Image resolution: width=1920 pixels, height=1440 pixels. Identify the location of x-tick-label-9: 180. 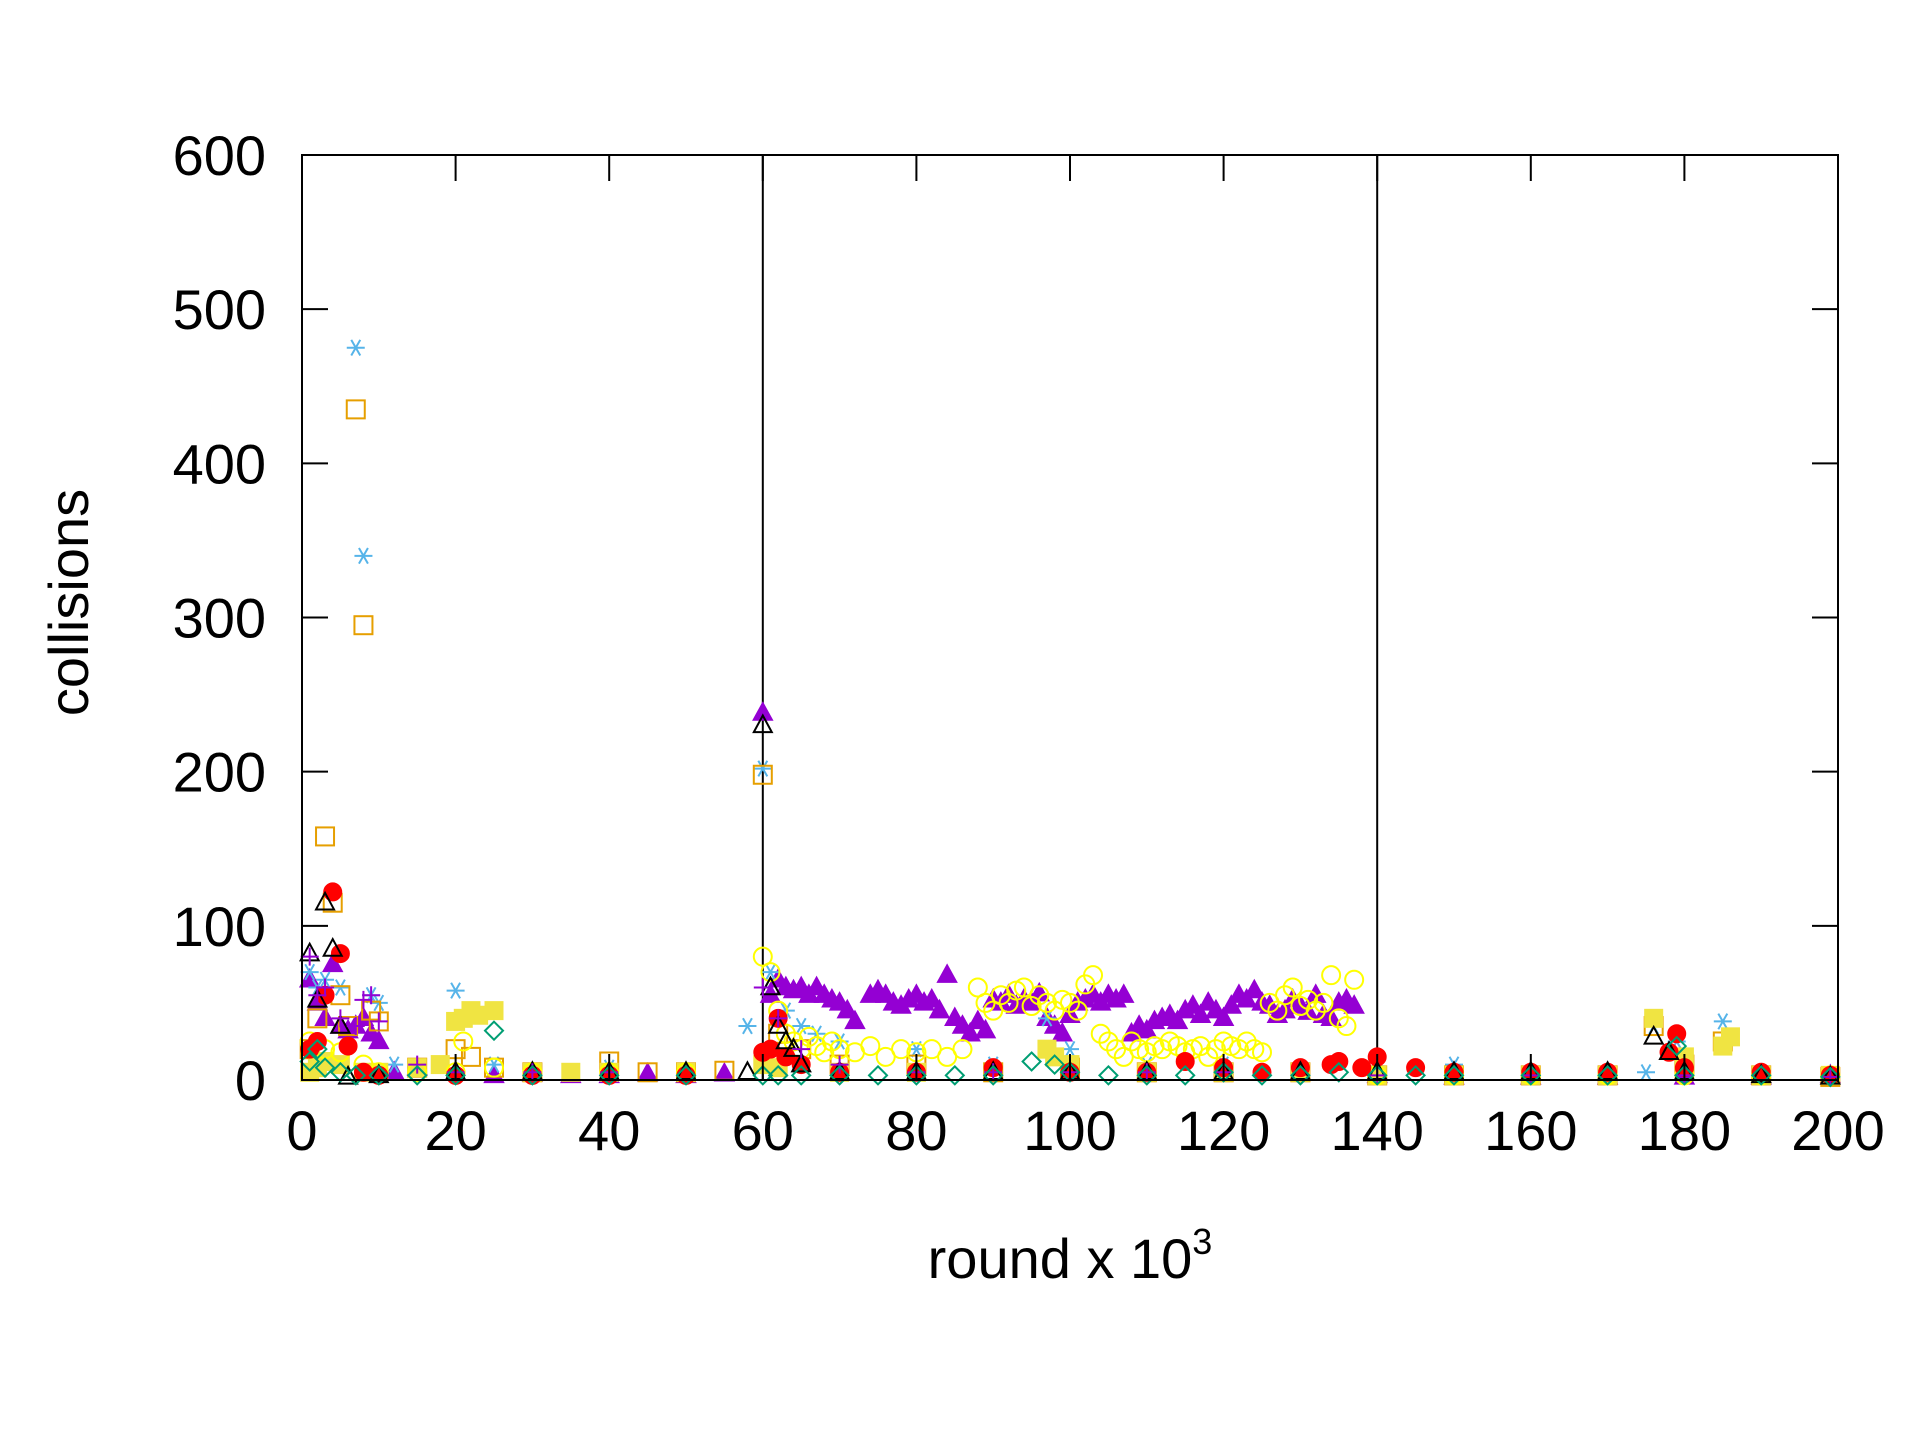
(1684, 1130).